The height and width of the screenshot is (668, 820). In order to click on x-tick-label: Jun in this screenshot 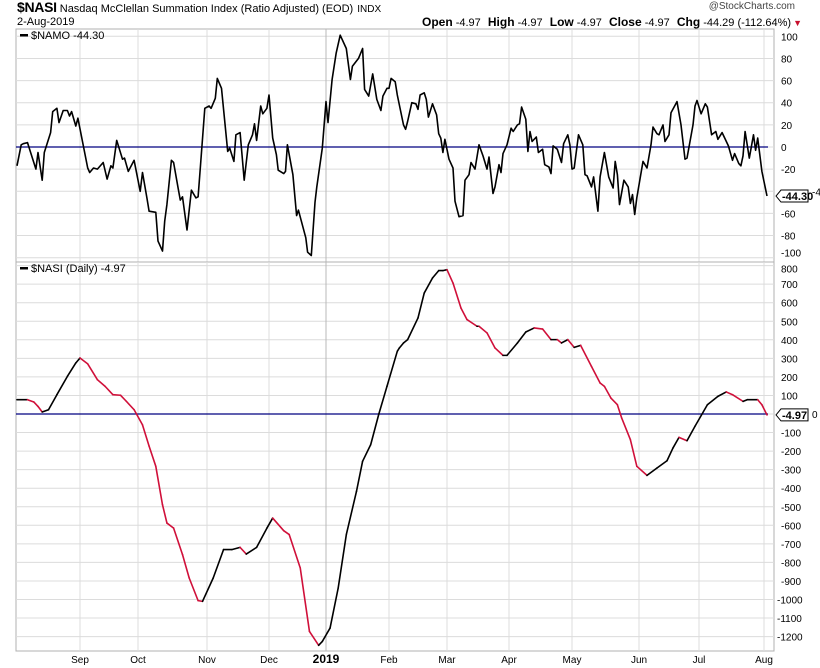, I will do `click(639, 660)`.